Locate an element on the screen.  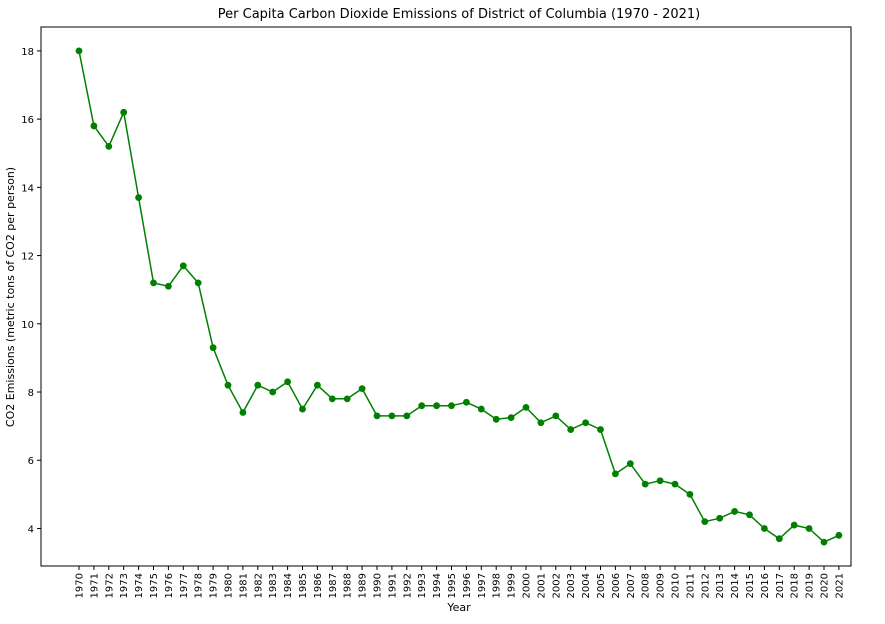
x-tick-label: 2004 is located at coordinates (586, 585).